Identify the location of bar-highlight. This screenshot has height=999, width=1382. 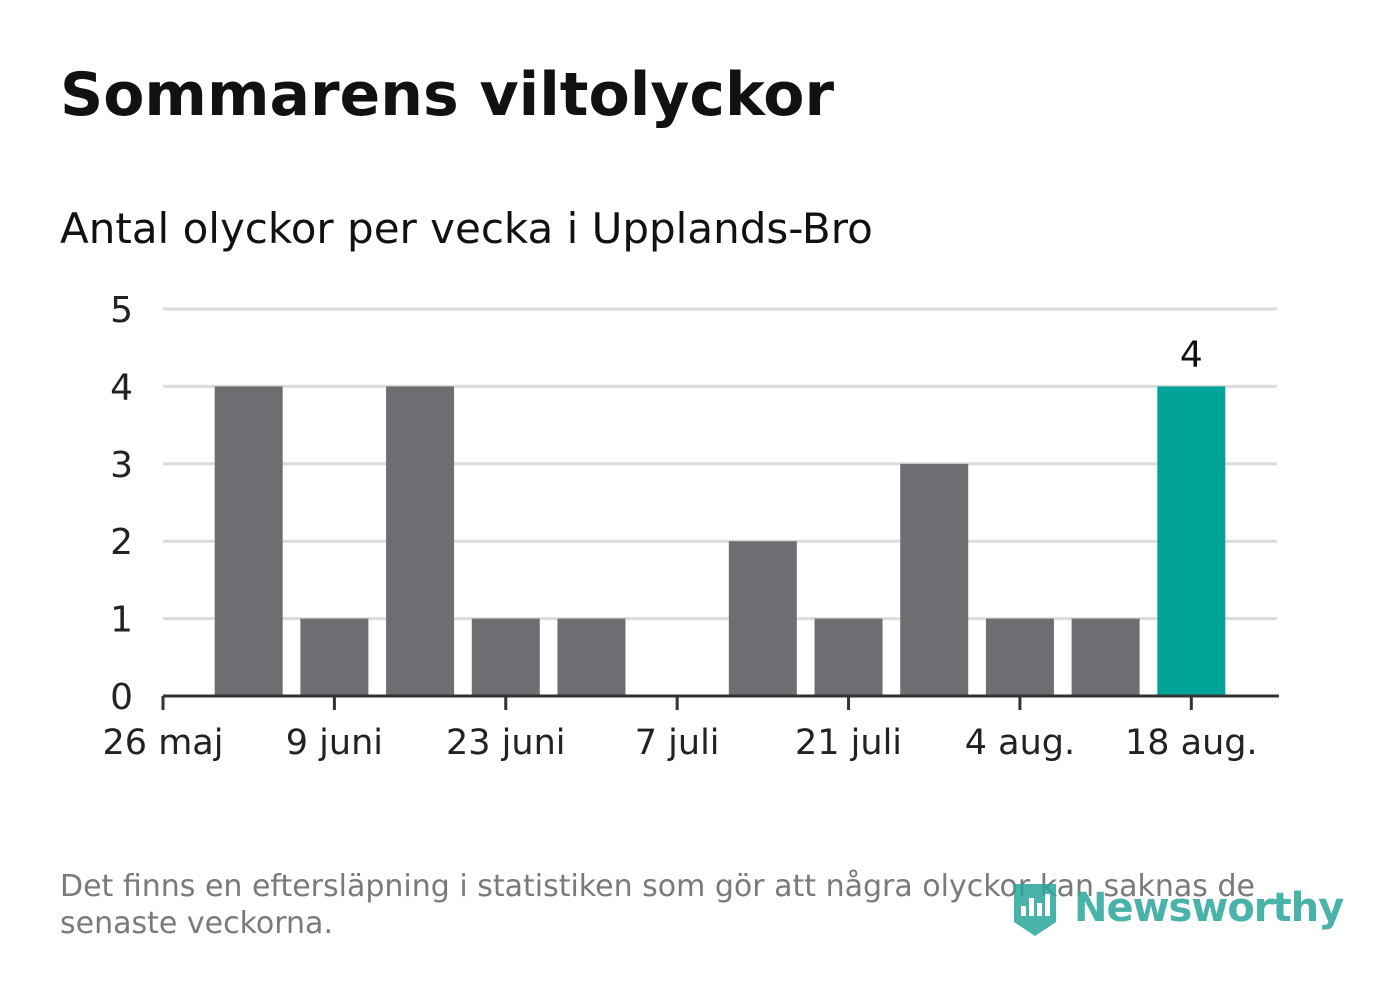
(1191, 541).